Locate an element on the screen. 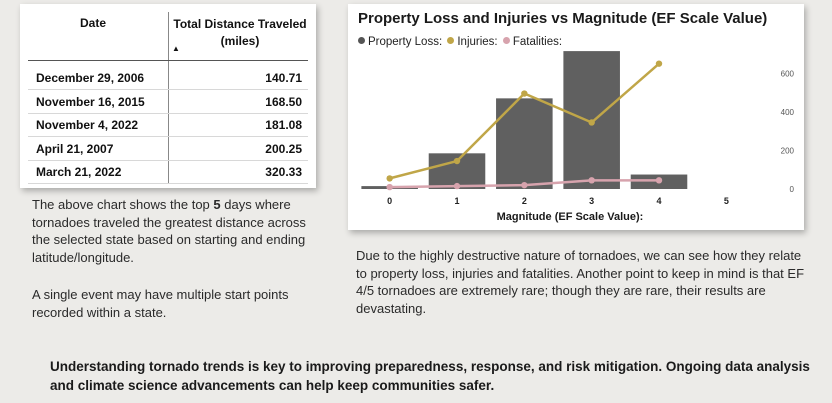 The image size is (832, 403). legend-property-loss: Property Loss: is located at coordinates (400, 42).